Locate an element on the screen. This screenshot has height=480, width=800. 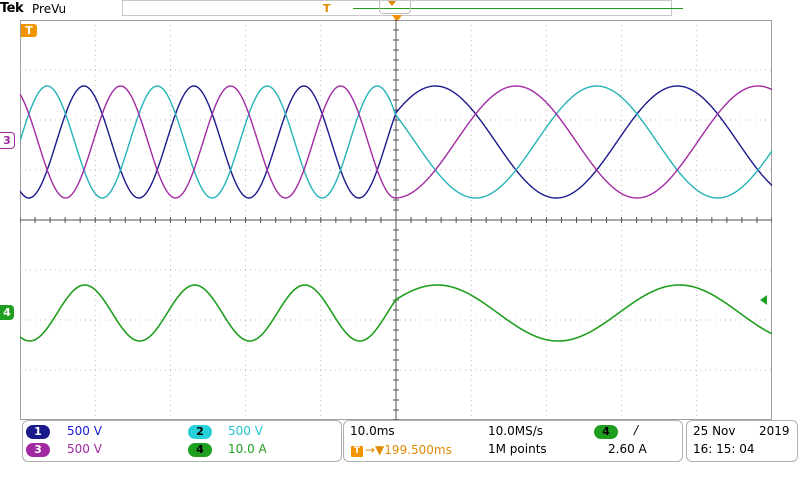
time-value: 16: 15: 04 is located at coordinates (724, 449).